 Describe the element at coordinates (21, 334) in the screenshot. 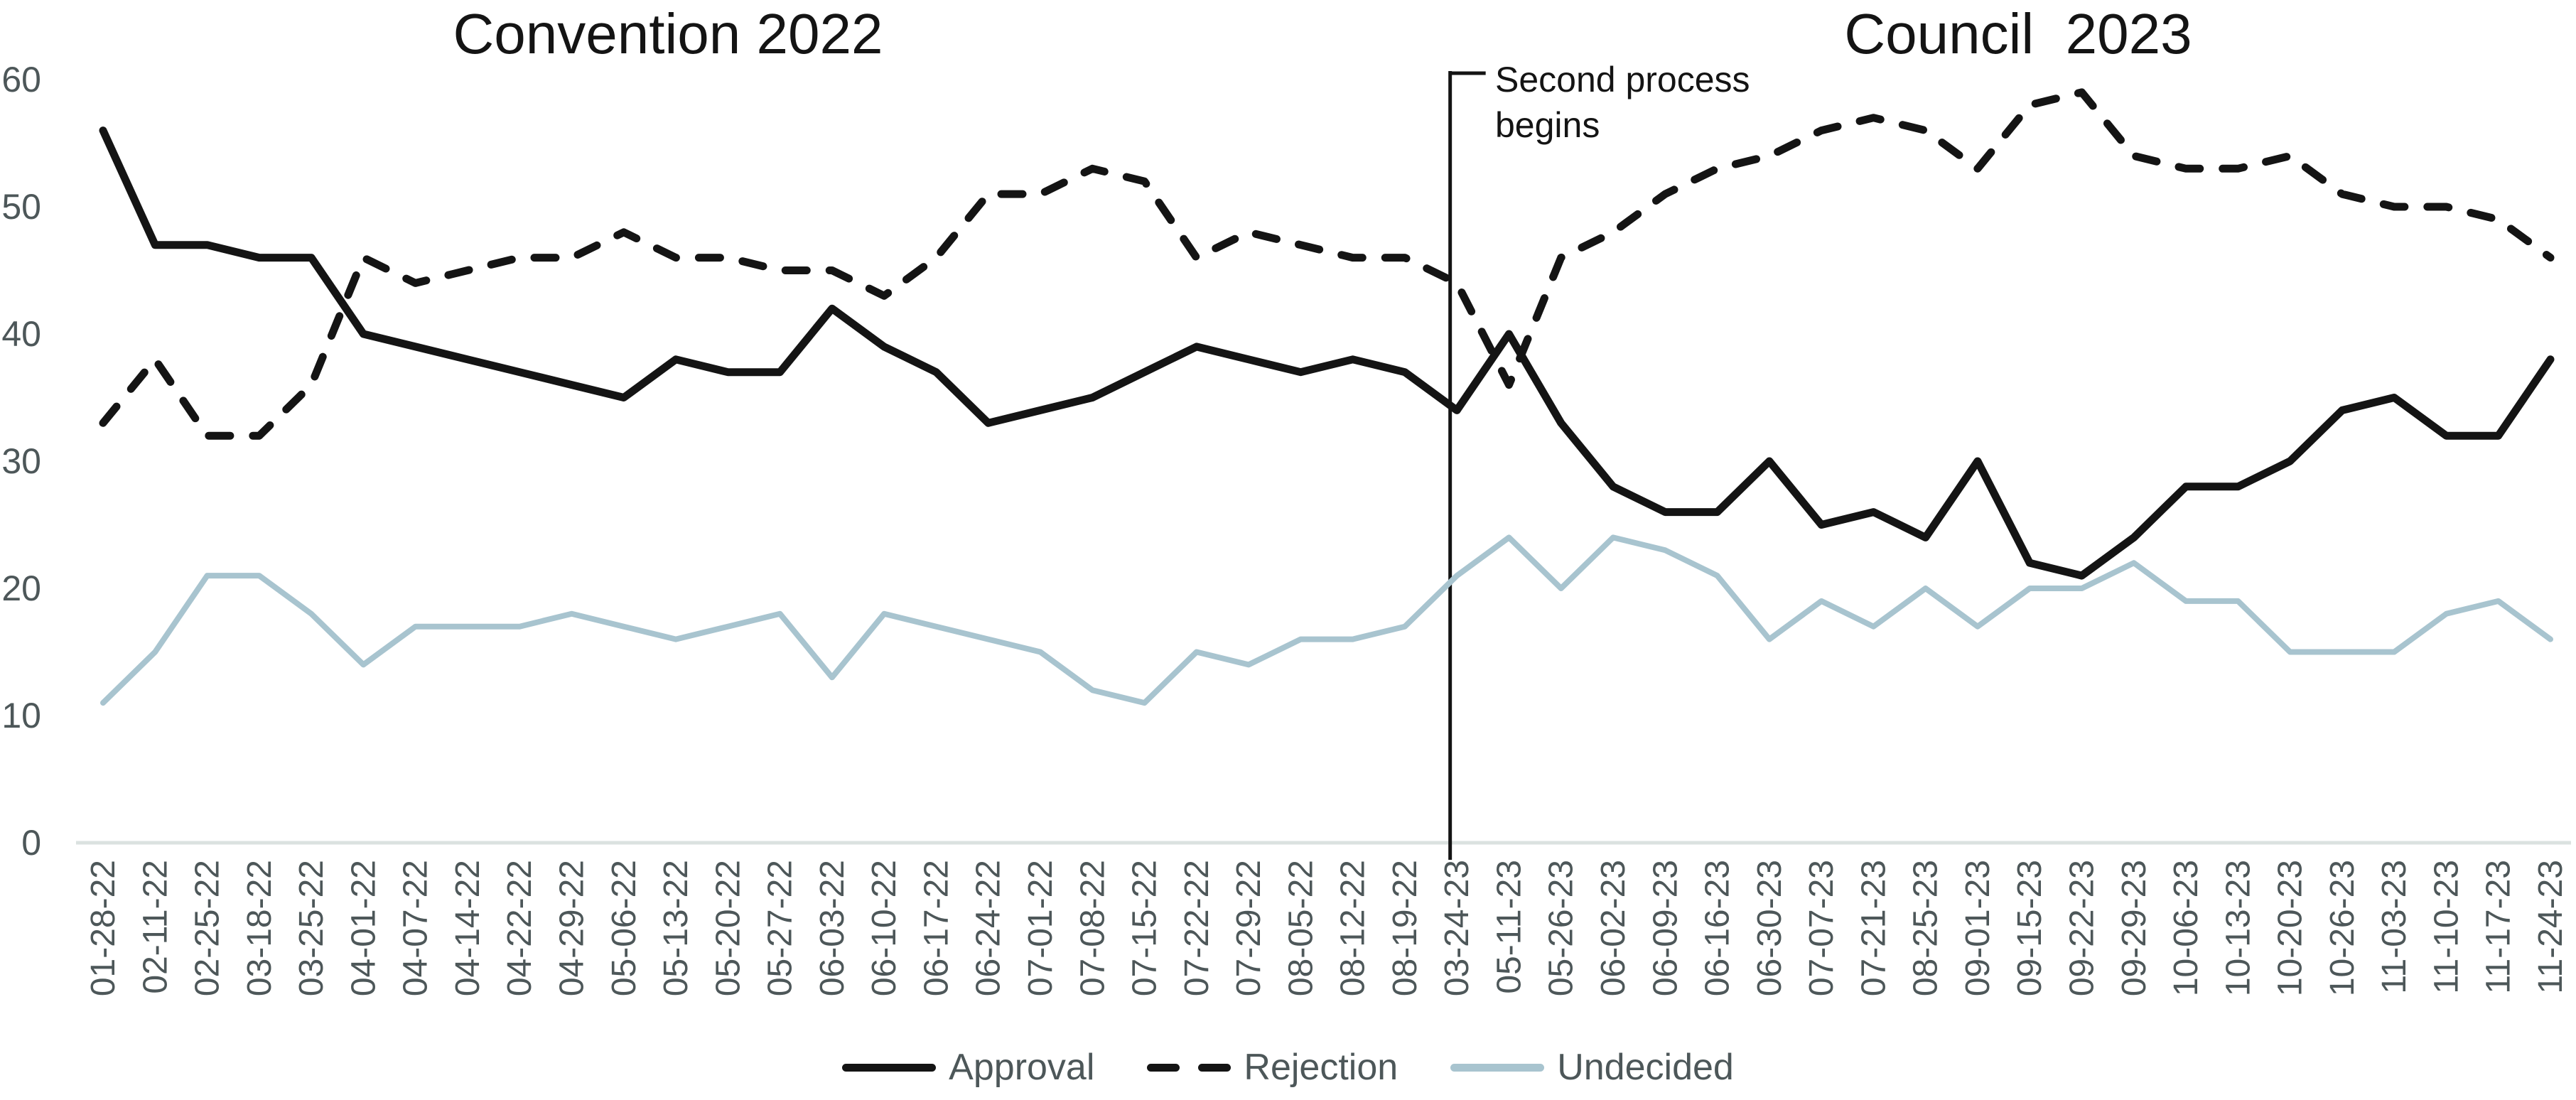

I see `y-axis-tick-label: 40` at that location.